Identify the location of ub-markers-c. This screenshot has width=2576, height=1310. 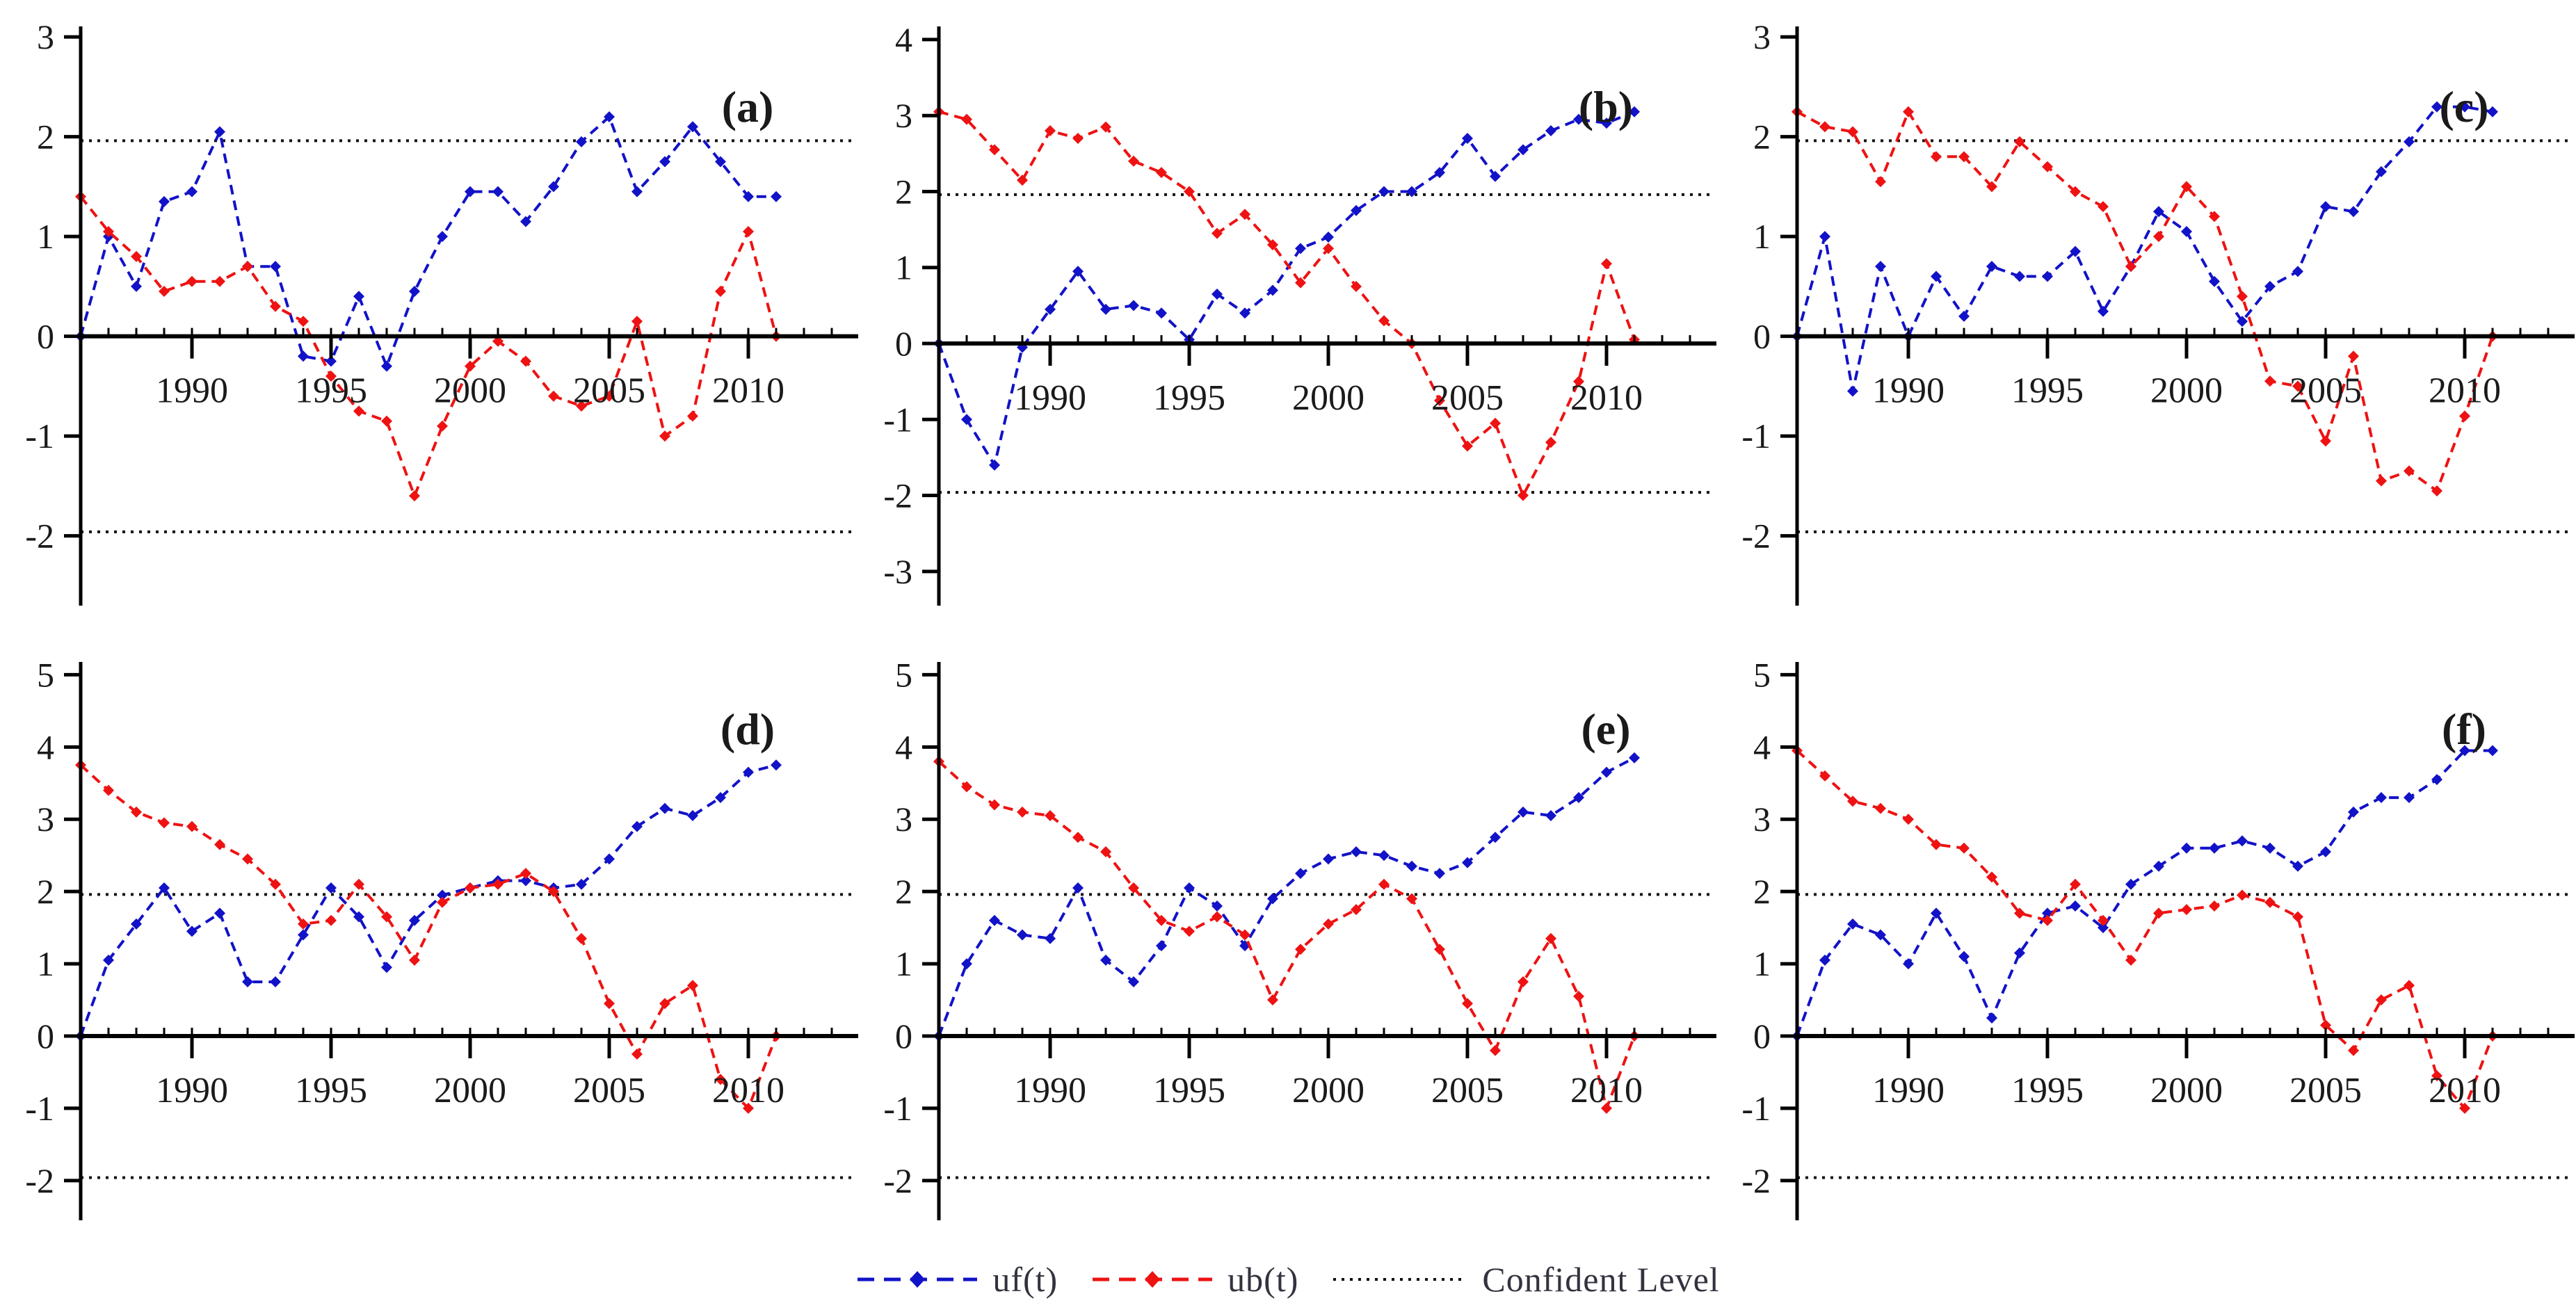
(2145, 301).